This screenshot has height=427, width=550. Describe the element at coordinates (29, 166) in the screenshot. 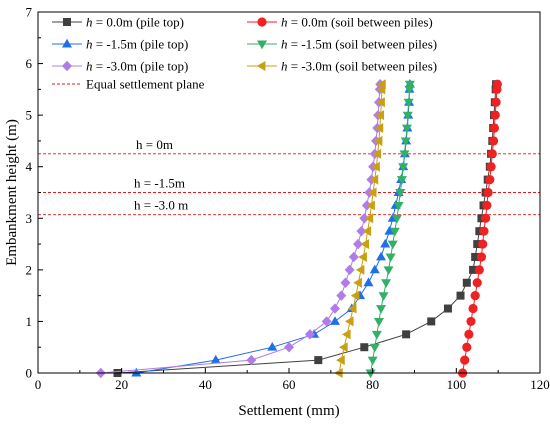

I see `y-tick-label: 4` at that location.